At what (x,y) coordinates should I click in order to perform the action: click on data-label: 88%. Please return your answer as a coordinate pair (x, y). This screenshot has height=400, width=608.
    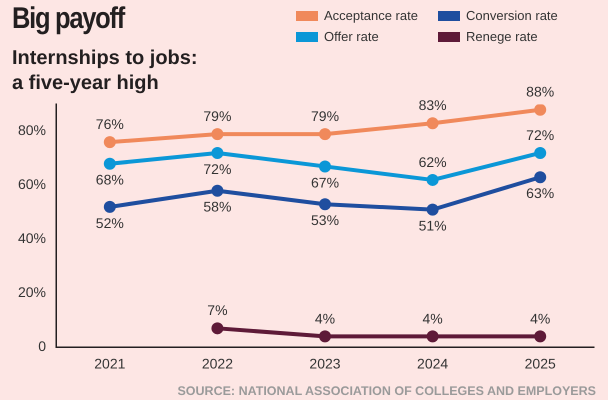
    Looking at the image, I should click on (540, 92).